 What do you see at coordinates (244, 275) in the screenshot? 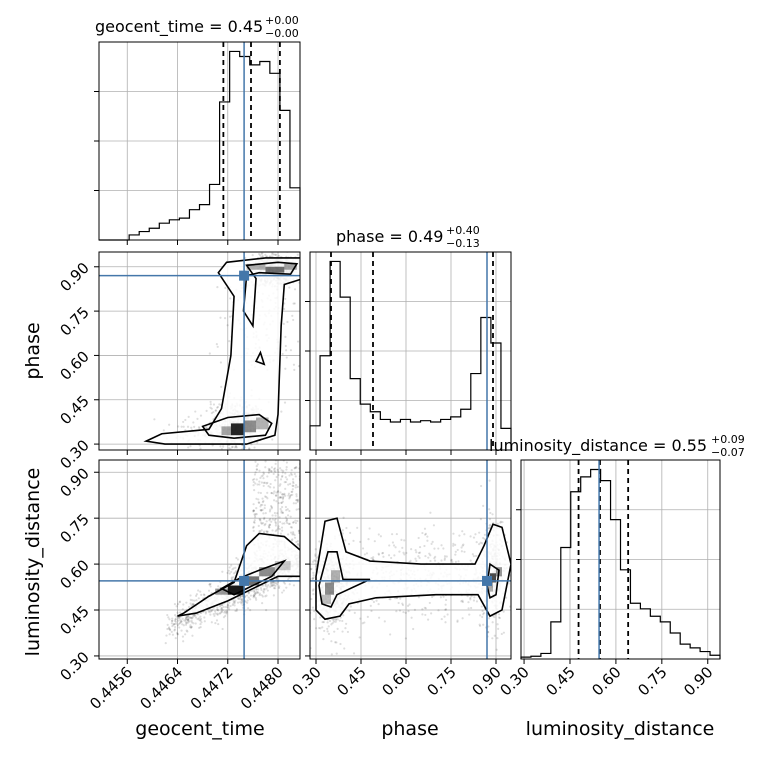
I see `truth-marker` at bounding box center [244, 275].